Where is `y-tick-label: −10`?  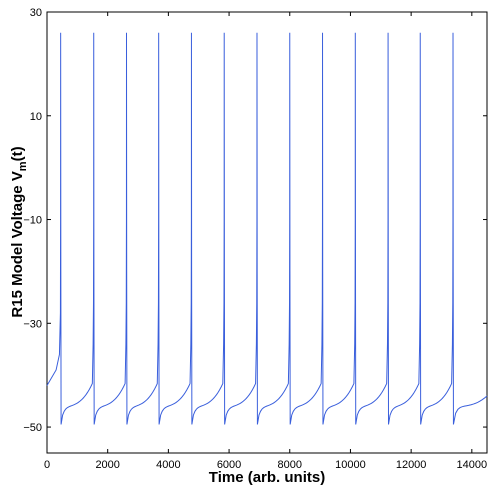
y-tick-label: −10 is located at coordinates (32, 221).